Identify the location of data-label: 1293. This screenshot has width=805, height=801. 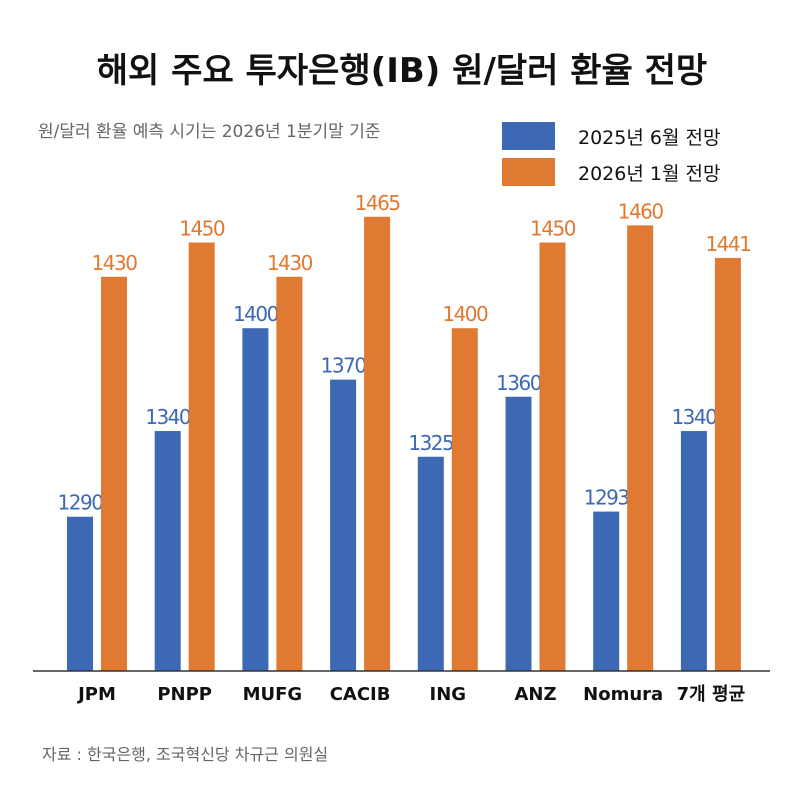
(607, 498).